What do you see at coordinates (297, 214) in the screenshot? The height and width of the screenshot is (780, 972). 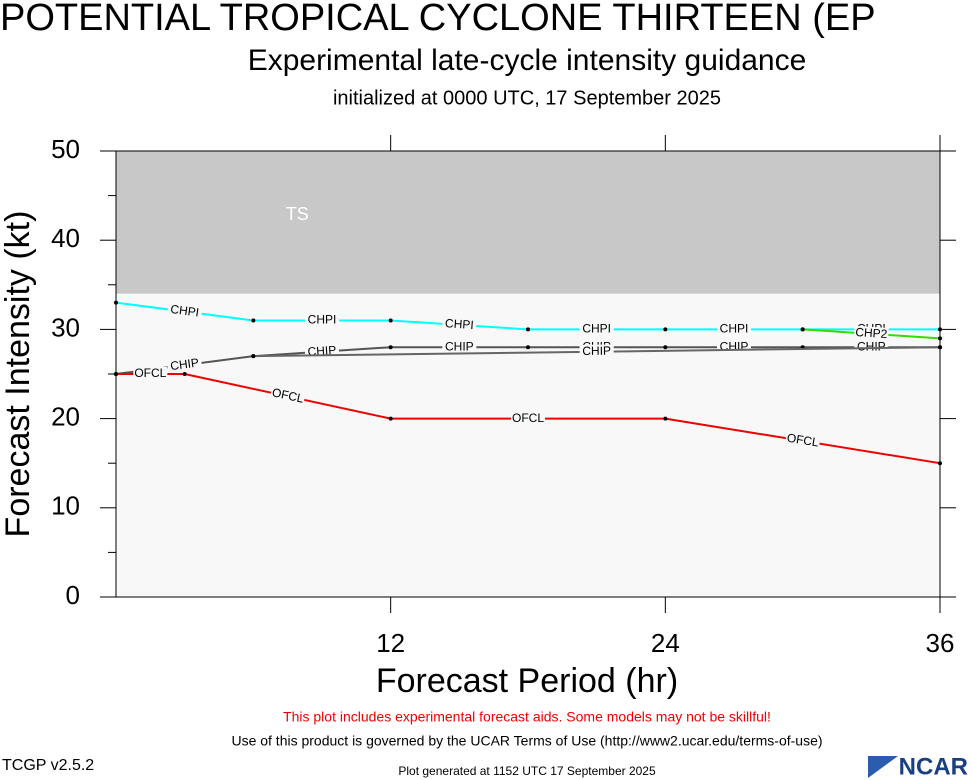 I see `band-label: TS` at bounding box center [297, 214].